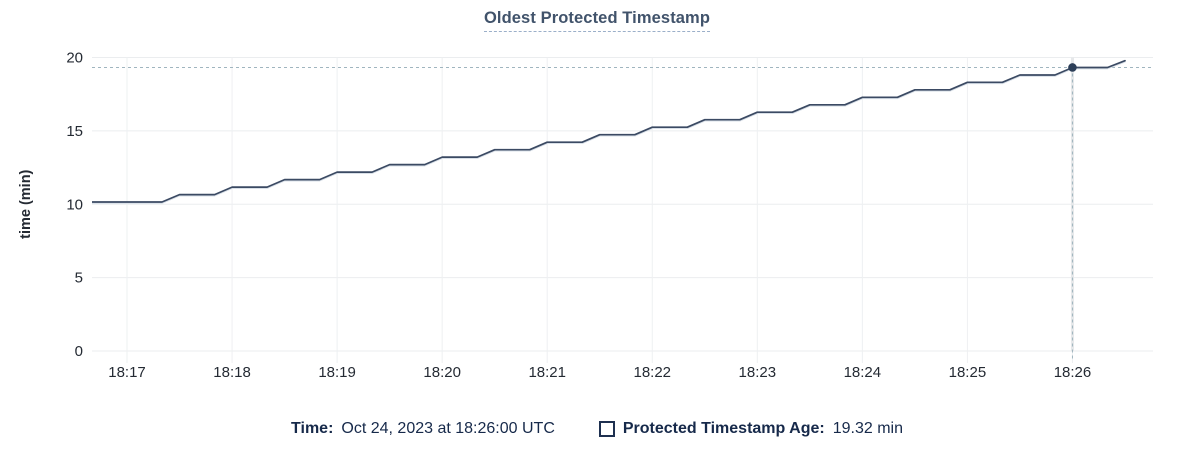  I want to click on y-tick-label: 20, so click(74, 58).